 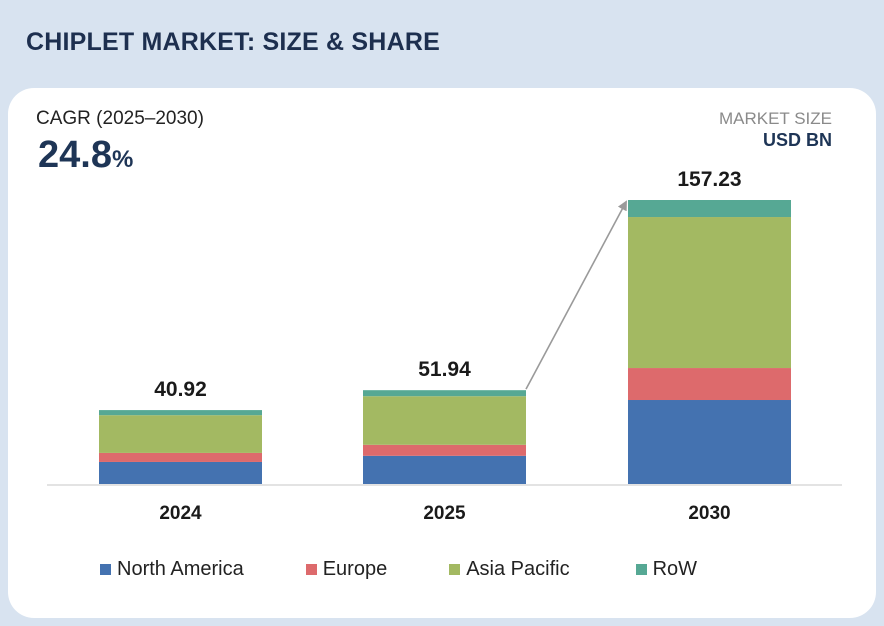 I want to click on page-title: CHIPLET MARKET: SIZE & SHARE, so click(x=233, y=42).